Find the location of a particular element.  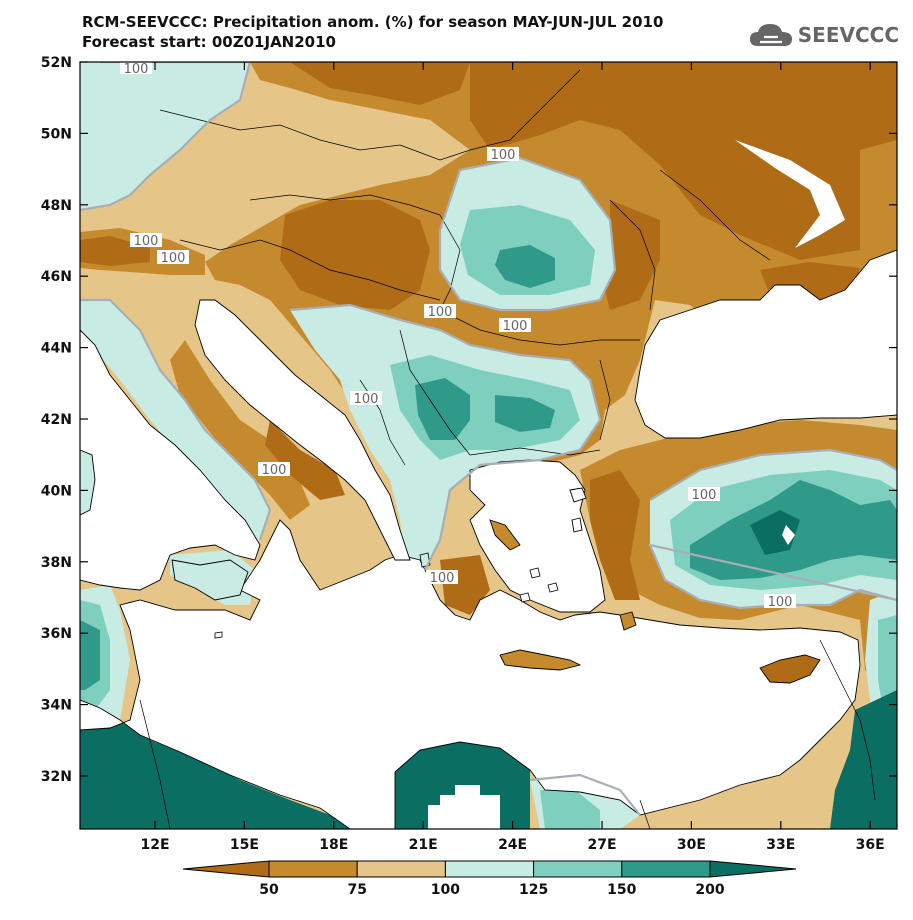

contour-egypt is located at coordinates (585, 794).